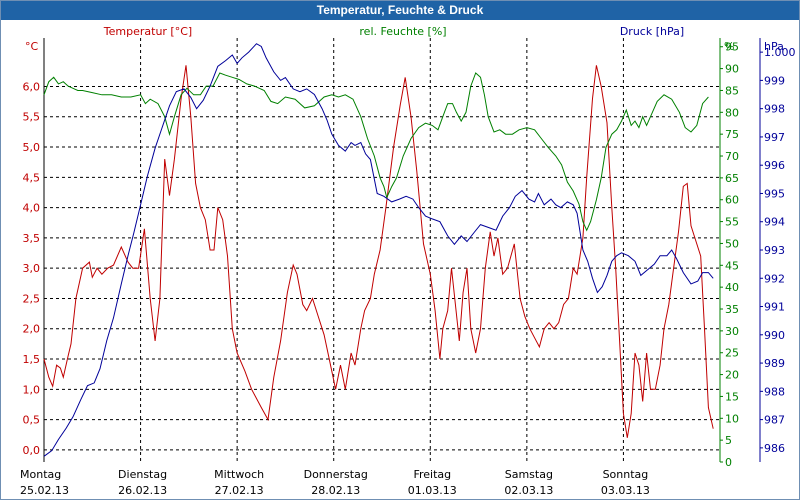 This screenshot has width=800, height=500. I want to click on pressure-tick-label: 986, so click(774, 448).